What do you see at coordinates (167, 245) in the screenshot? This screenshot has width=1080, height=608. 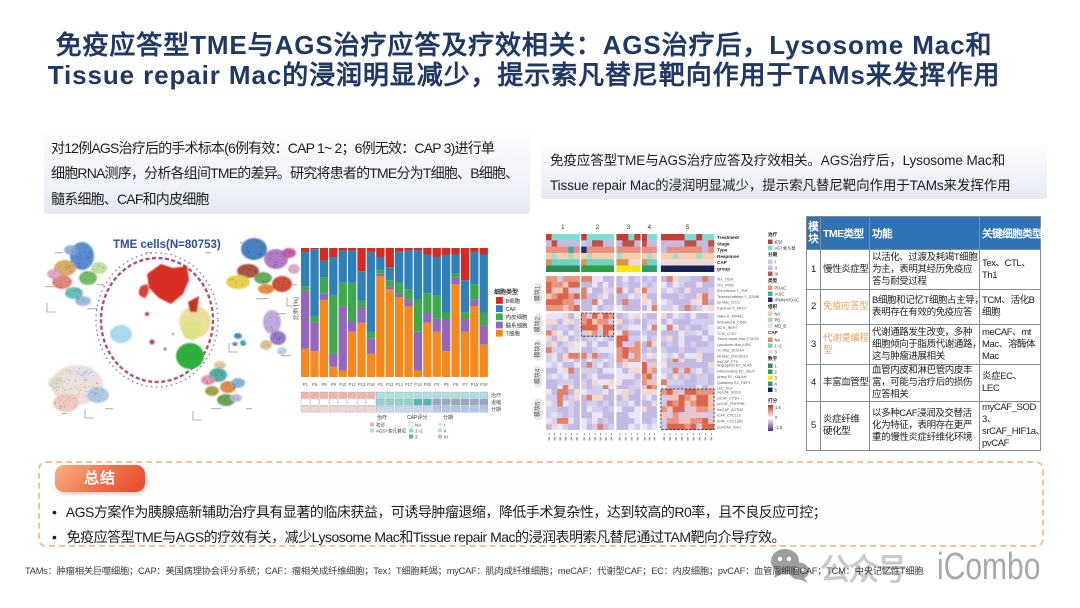 I see `svg-text: TME cells(N=80753)` at bounding box center [167, 245].